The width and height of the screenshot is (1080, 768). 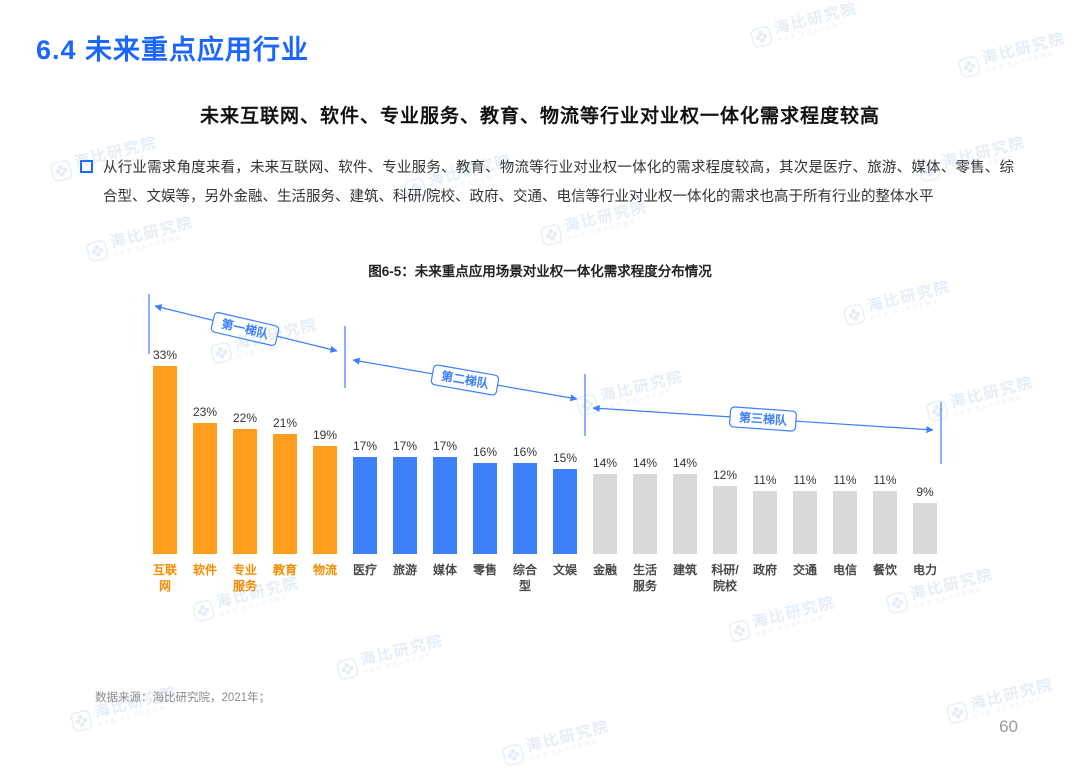 I want to click on bar-category-label: 专业服务, so click(x=244, y=578).